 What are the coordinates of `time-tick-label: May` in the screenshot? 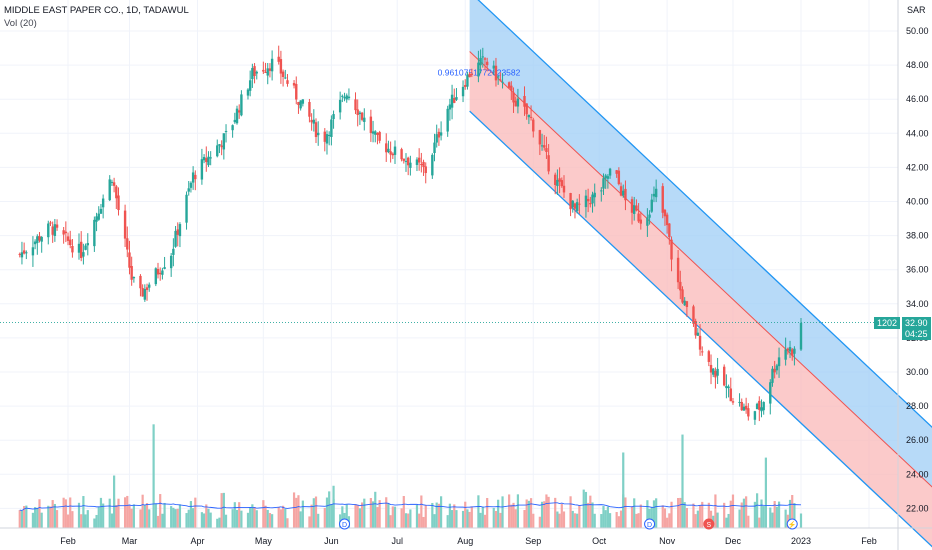 It's located at (264, 541).